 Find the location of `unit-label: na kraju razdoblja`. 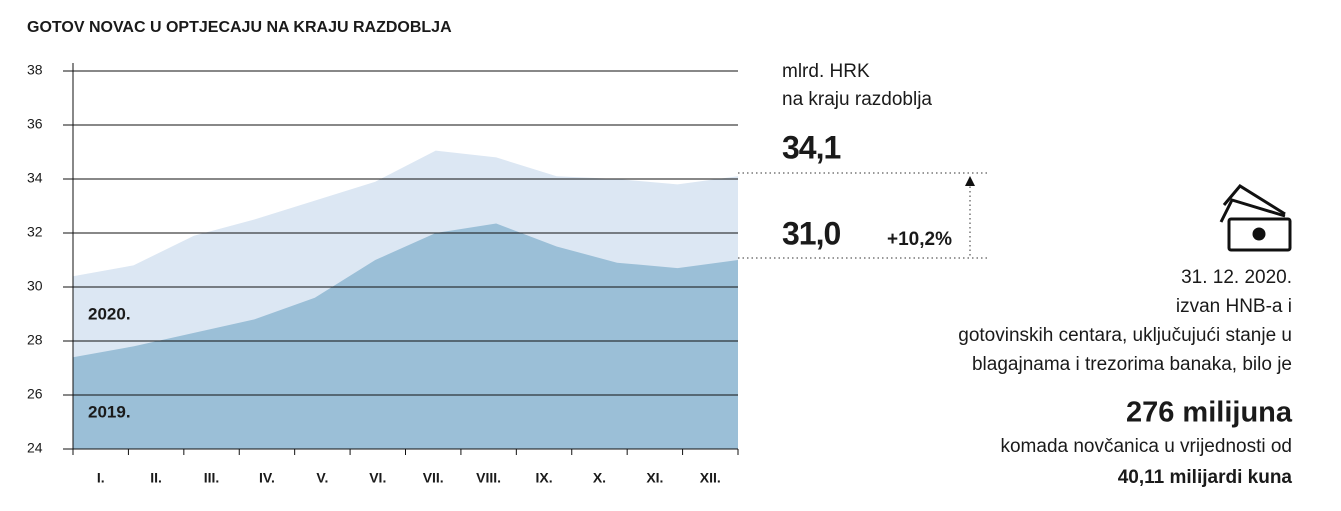

unit-label: na kraju razdoblja is located at coordinates (857, 99).